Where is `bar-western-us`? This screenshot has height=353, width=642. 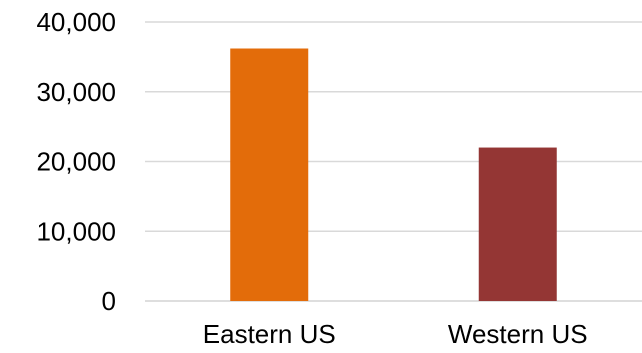
bar-western-us is located at coordinates (517, 224).